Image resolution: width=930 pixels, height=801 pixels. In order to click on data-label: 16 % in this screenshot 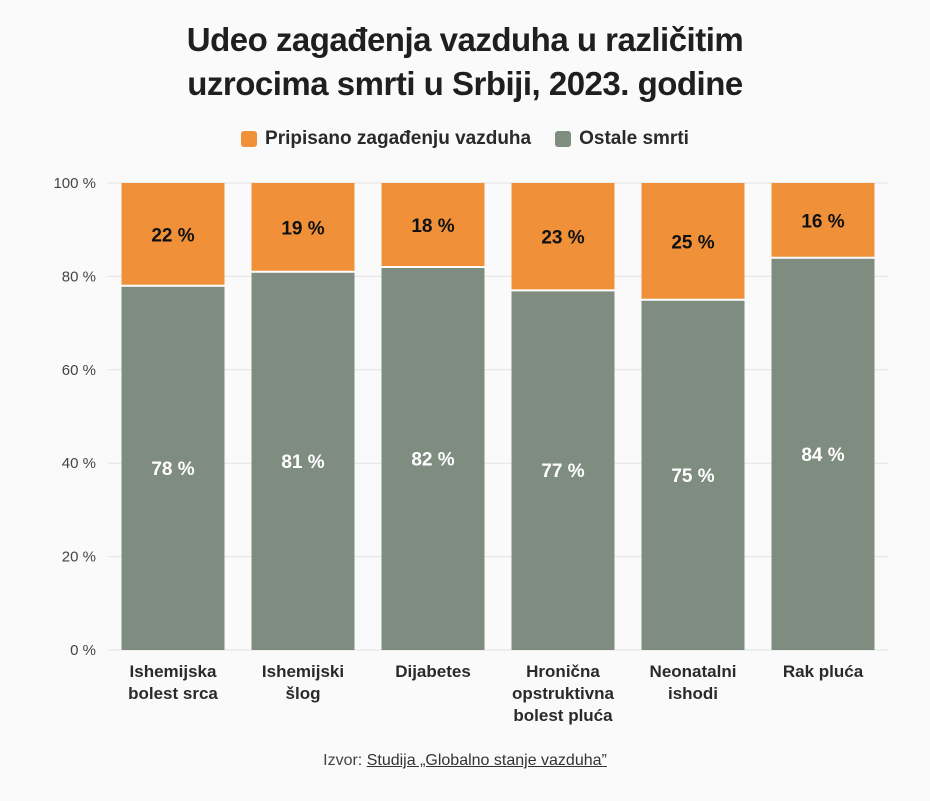, I will do `click(822, 221)`.